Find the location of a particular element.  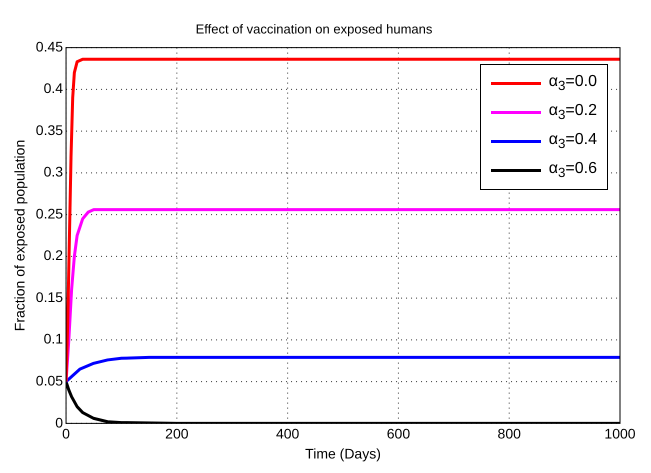

y-tick-label: 0.25 is located at coordinates (50, 213).